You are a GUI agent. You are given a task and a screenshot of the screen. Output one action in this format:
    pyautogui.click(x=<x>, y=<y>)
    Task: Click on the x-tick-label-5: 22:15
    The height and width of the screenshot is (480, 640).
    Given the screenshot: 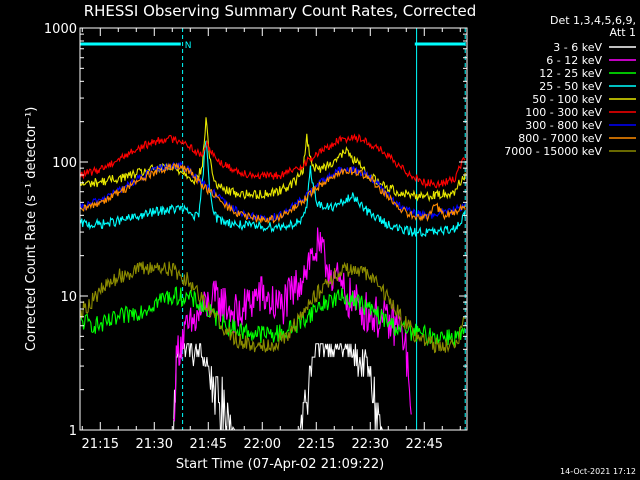 What is the action you would take?
    pyautogui.click(x=316, y=444)
    